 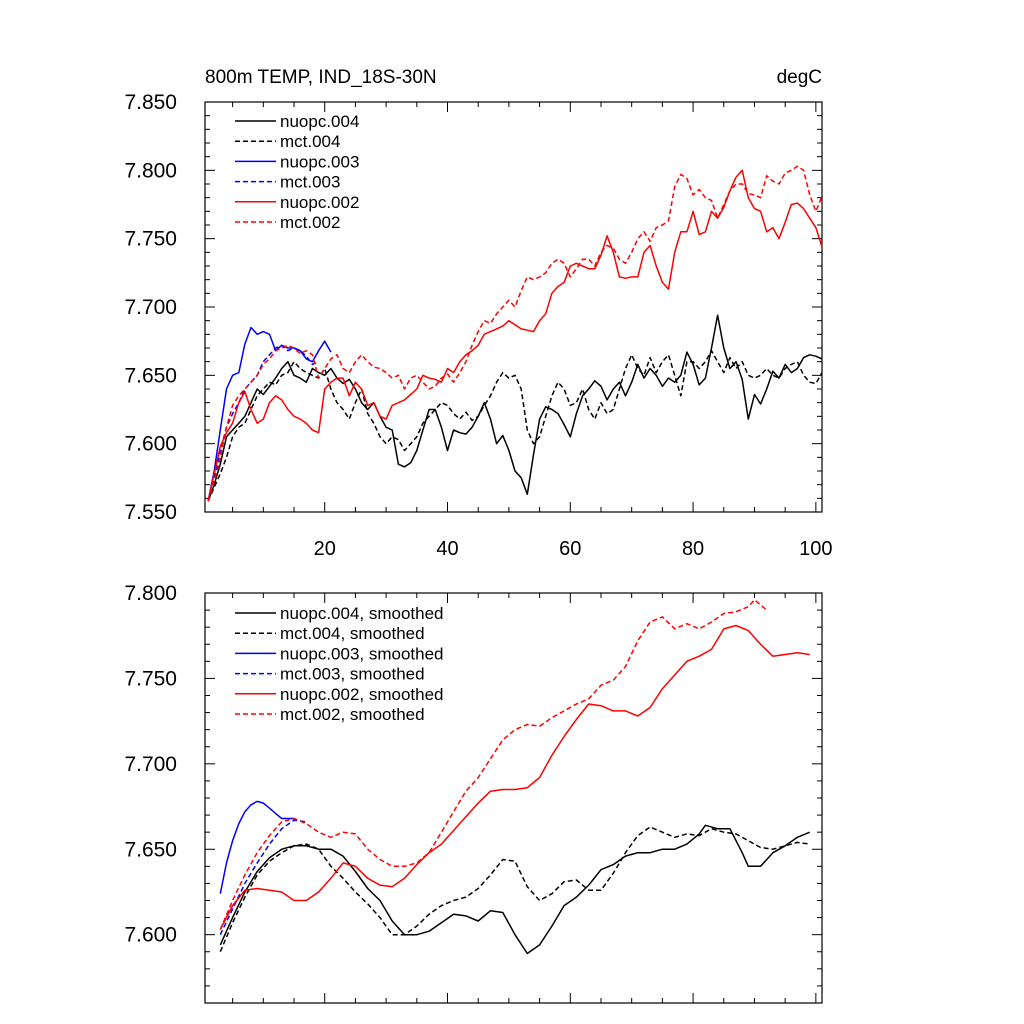 What do you see at coordinates (150, 102) in the screenshot?
I see `y-tick-label: 7.850` at bounding box center [150, 102].